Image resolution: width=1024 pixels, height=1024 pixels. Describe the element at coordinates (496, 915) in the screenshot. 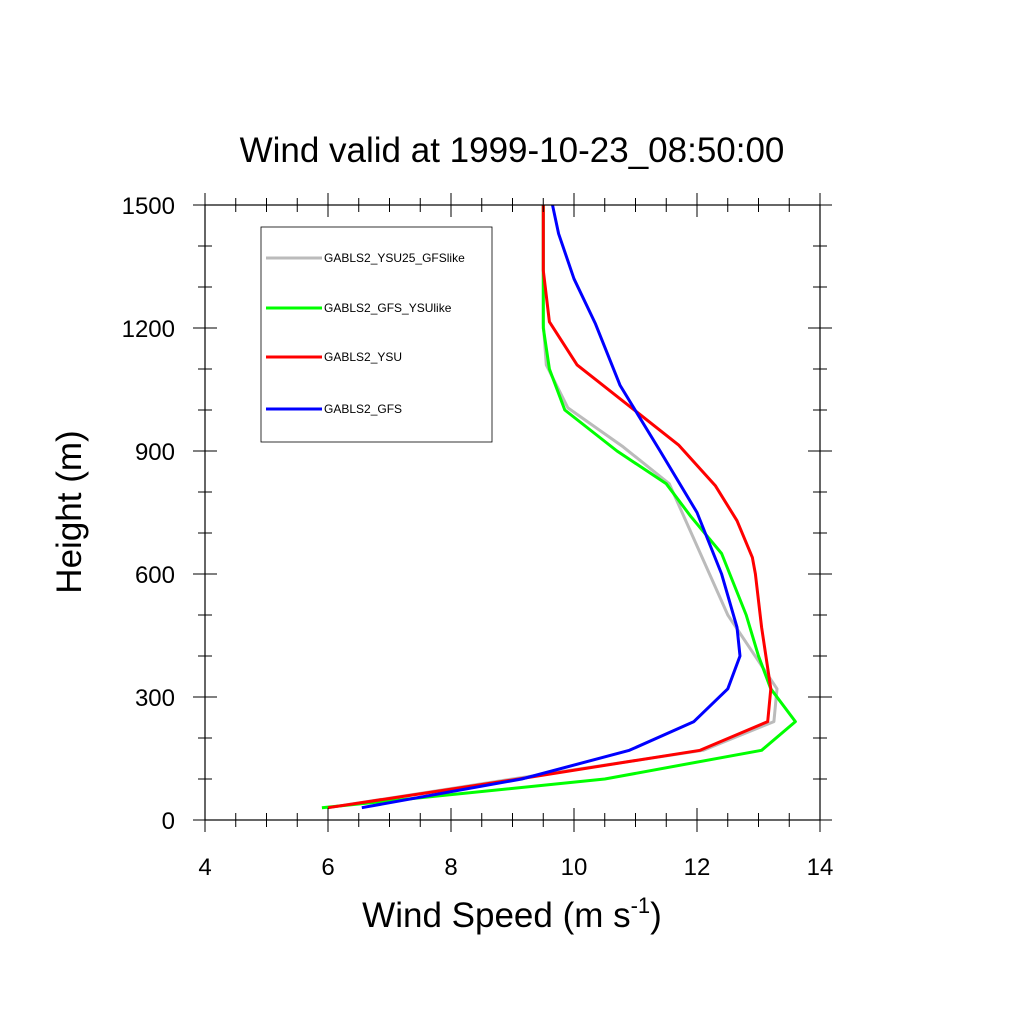

I see `x-axis-title-main: Wind Speed (m s` at that location.